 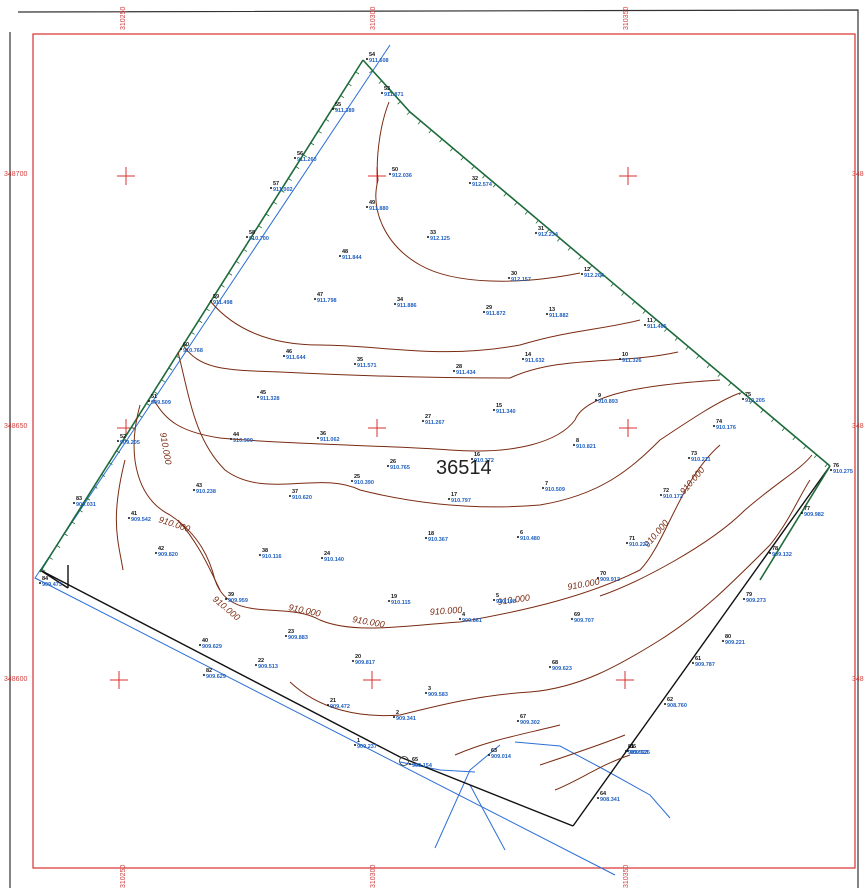 I want to click on survey-point-number: 21, so click(x=333, y=701).